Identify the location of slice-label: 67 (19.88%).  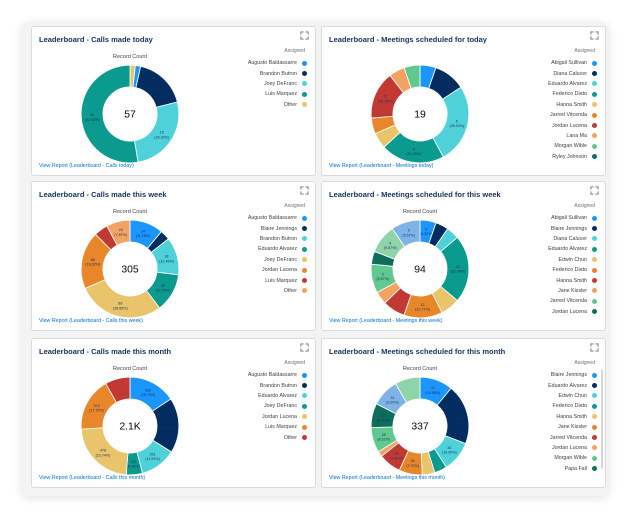
(456, 416).